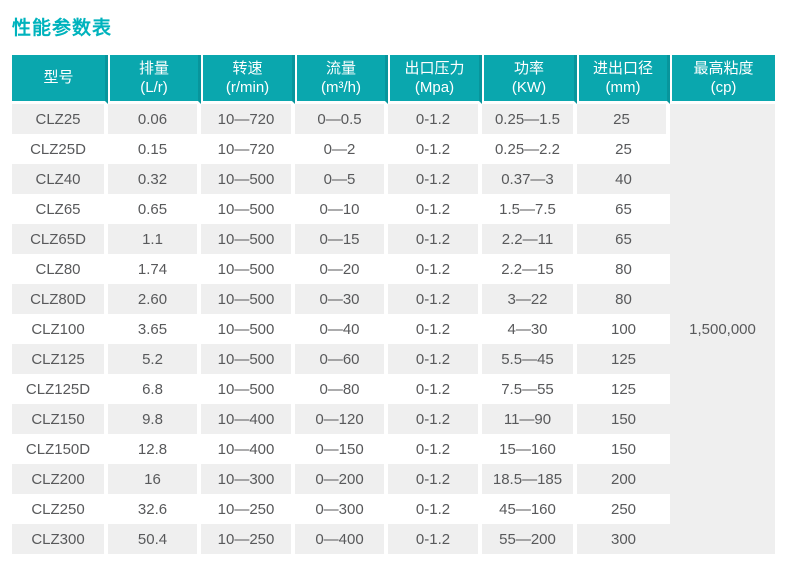 The image size is (787, 578). What do you see at coordinates (60, 179) in the screenshot?
I see `cell-model: CLZ40` at bounding box center [60, 179].